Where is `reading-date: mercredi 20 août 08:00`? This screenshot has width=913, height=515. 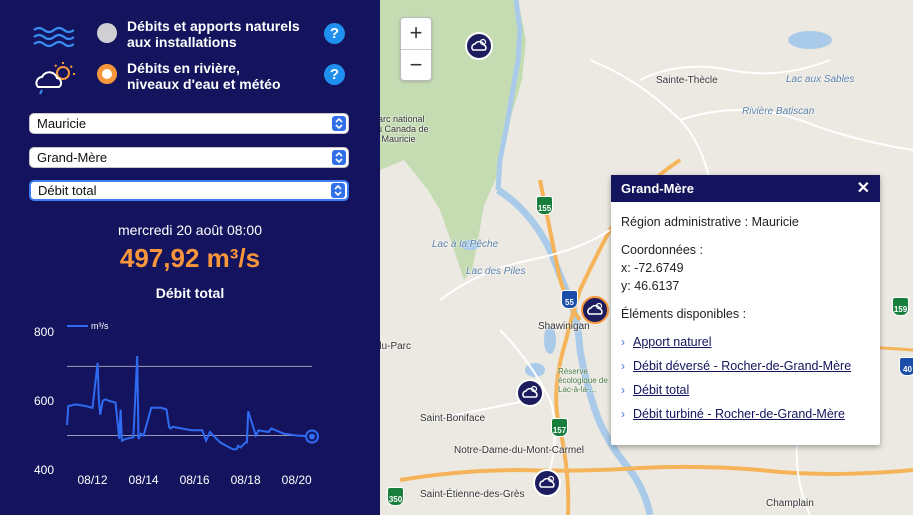 reading-date: mercredi 20 août 08:00 is located at coordinates (190, 230).